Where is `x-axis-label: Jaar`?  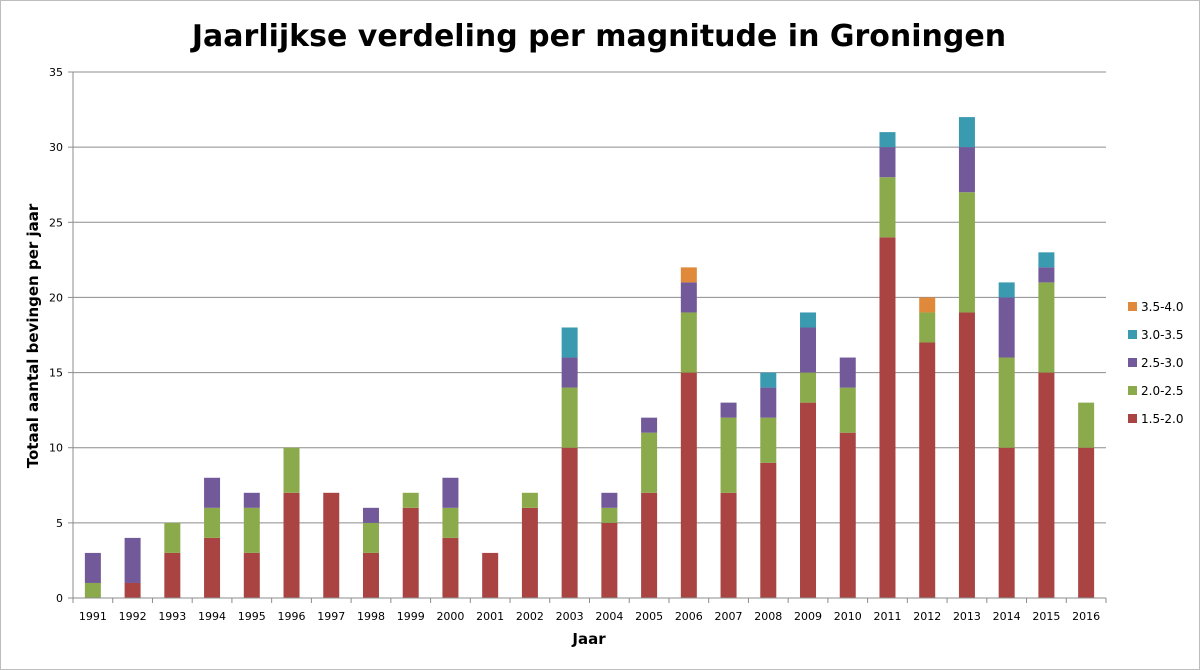
x-axis-label: Jaar is located at coordinates (588, 639).